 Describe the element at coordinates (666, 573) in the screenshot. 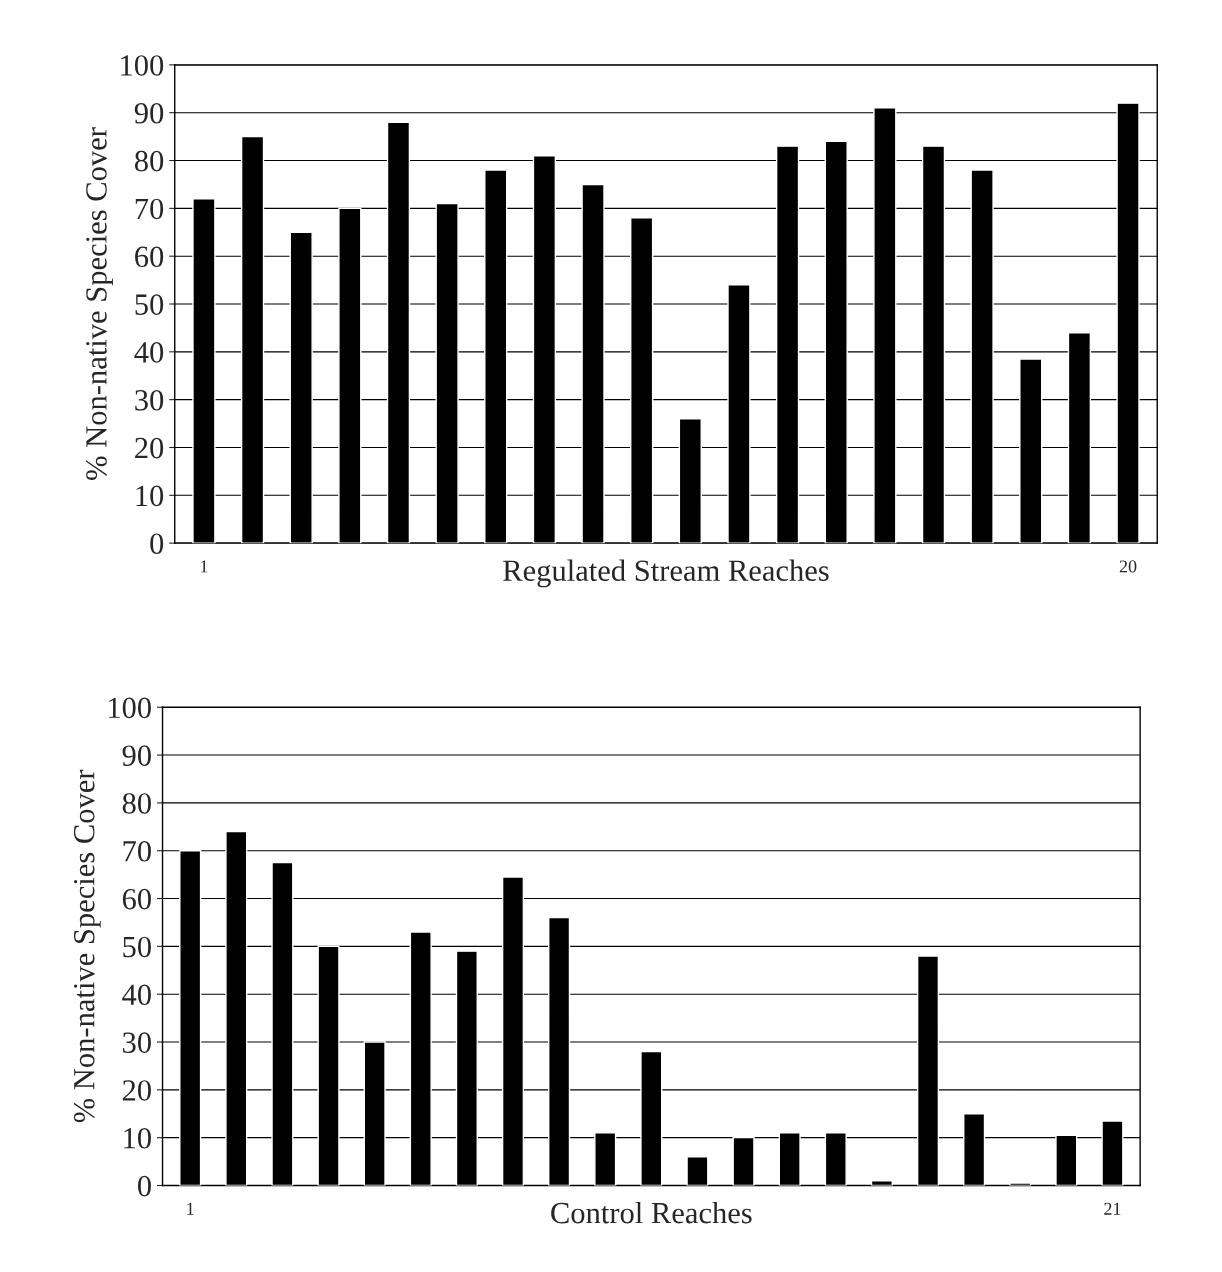

I see `x-axis-title: Regulated Stream Reaches` at that location.